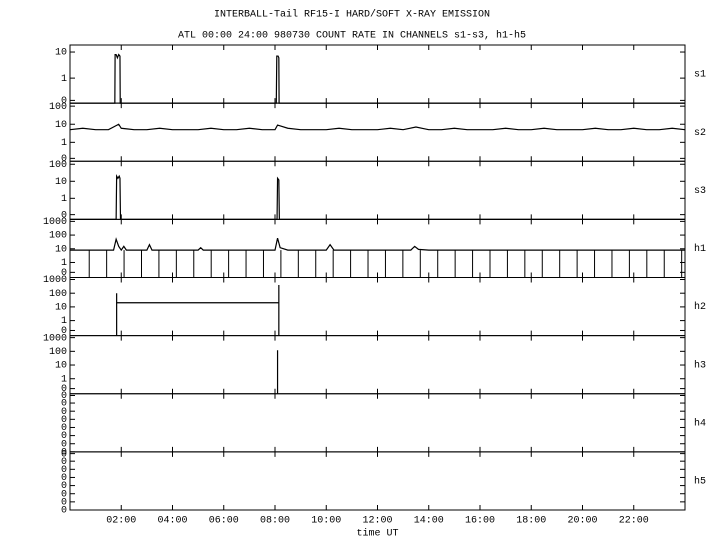  I want to click on x-tick-label: 18:00, so click(531, 521).